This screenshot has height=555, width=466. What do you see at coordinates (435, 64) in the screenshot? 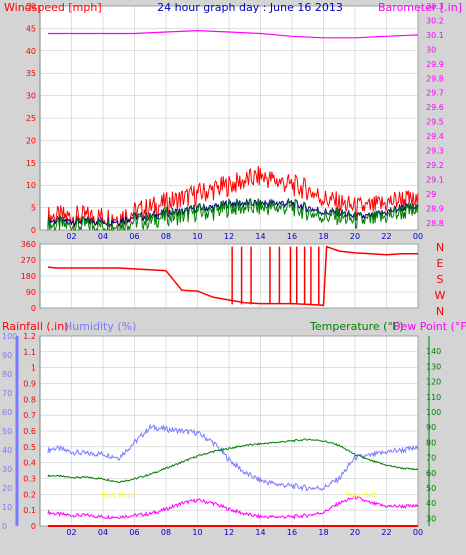
I see `barometer-tick-label: 29.9` at bounding box center [435, 64].